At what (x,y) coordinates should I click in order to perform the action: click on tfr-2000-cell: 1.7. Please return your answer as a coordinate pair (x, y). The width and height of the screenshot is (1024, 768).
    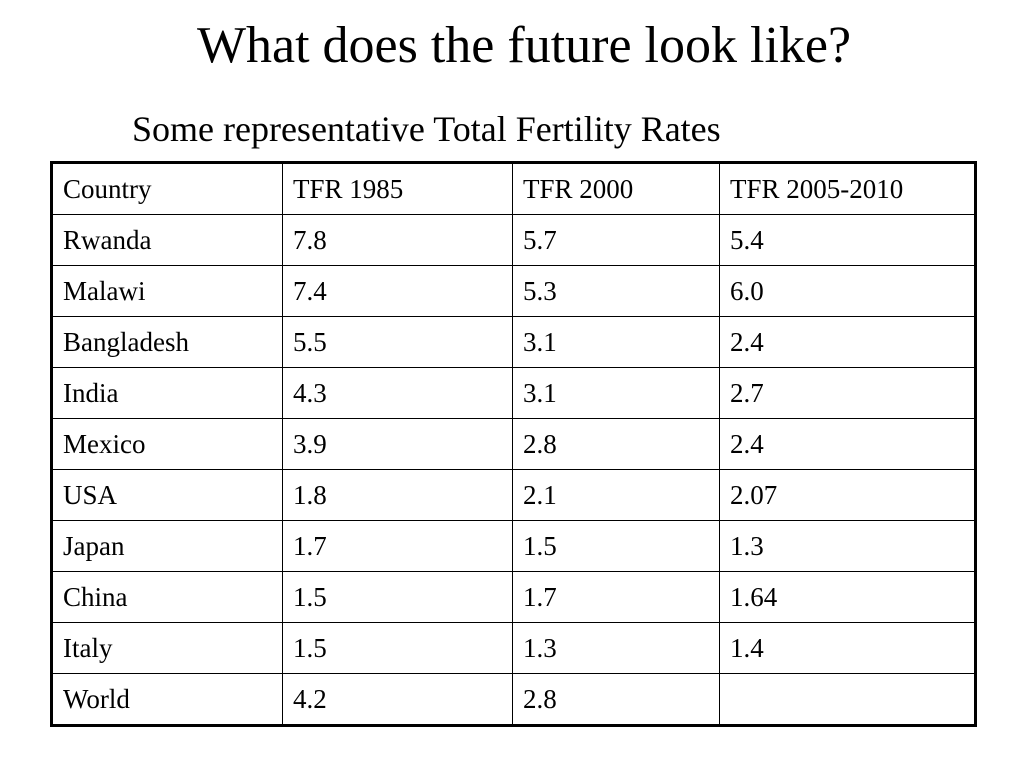
    Looking at the image, I should click on (616, 597).